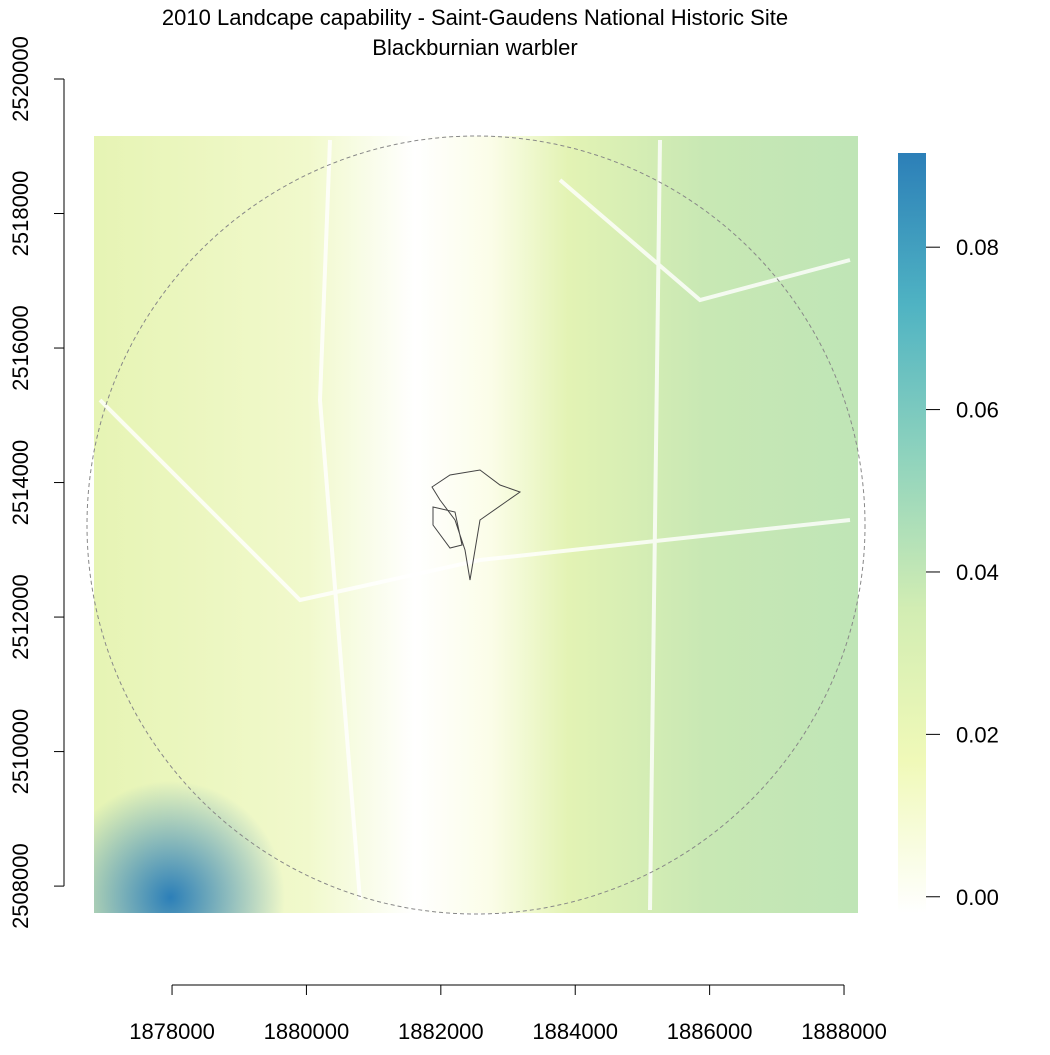 This screenshot has height=1055, width=1050. I want to click on park-boundary, so click(476, 525).